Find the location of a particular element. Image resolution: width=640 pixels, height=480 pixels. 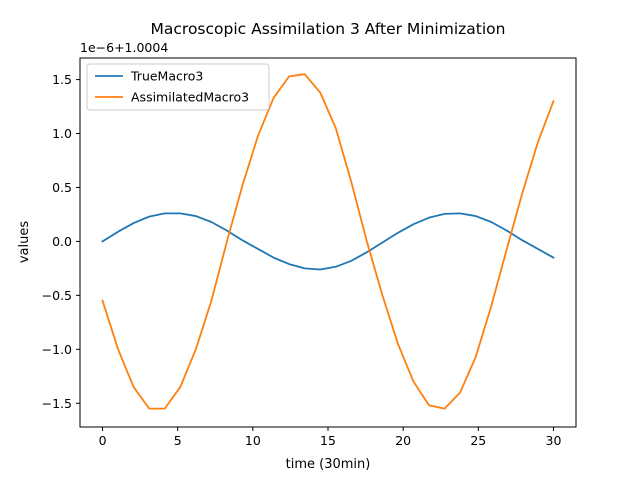

y-tick-label: 1.5 is located at coordinates (62, 79).